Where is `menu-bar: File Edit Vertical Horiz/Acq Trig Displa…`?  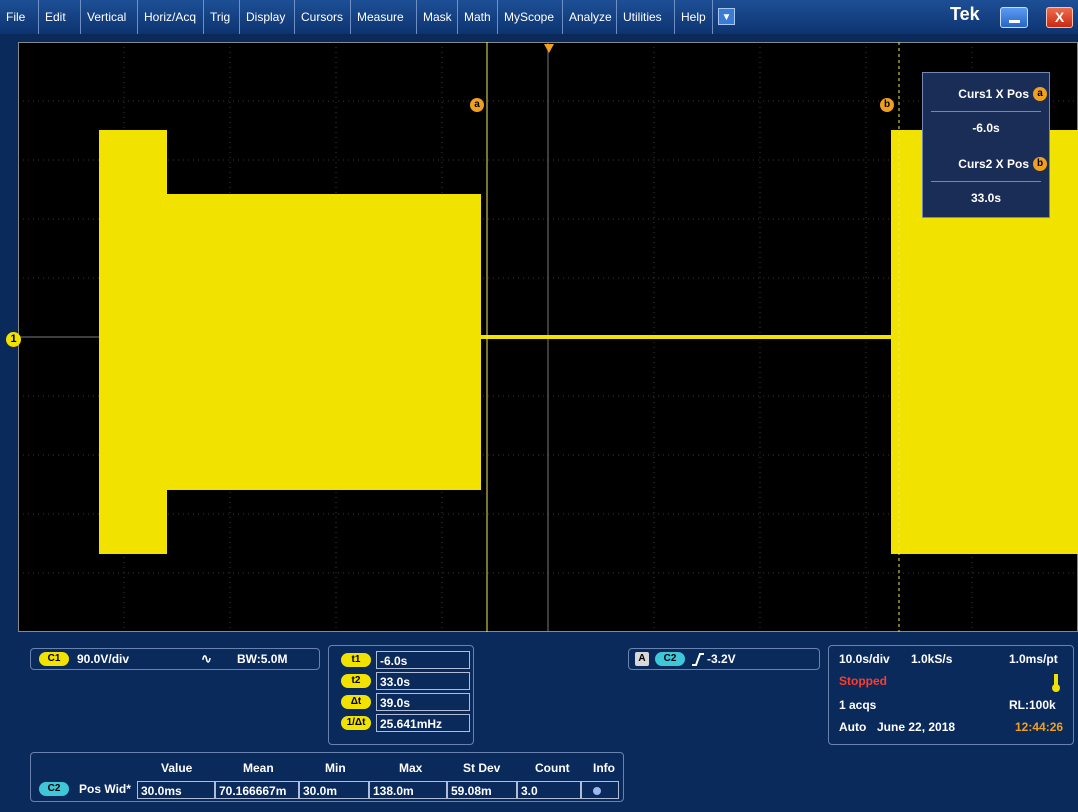 menu-bar: File Edit Vertical Horiz/Acq Trig Displa… is located at coordinates (539, 17).